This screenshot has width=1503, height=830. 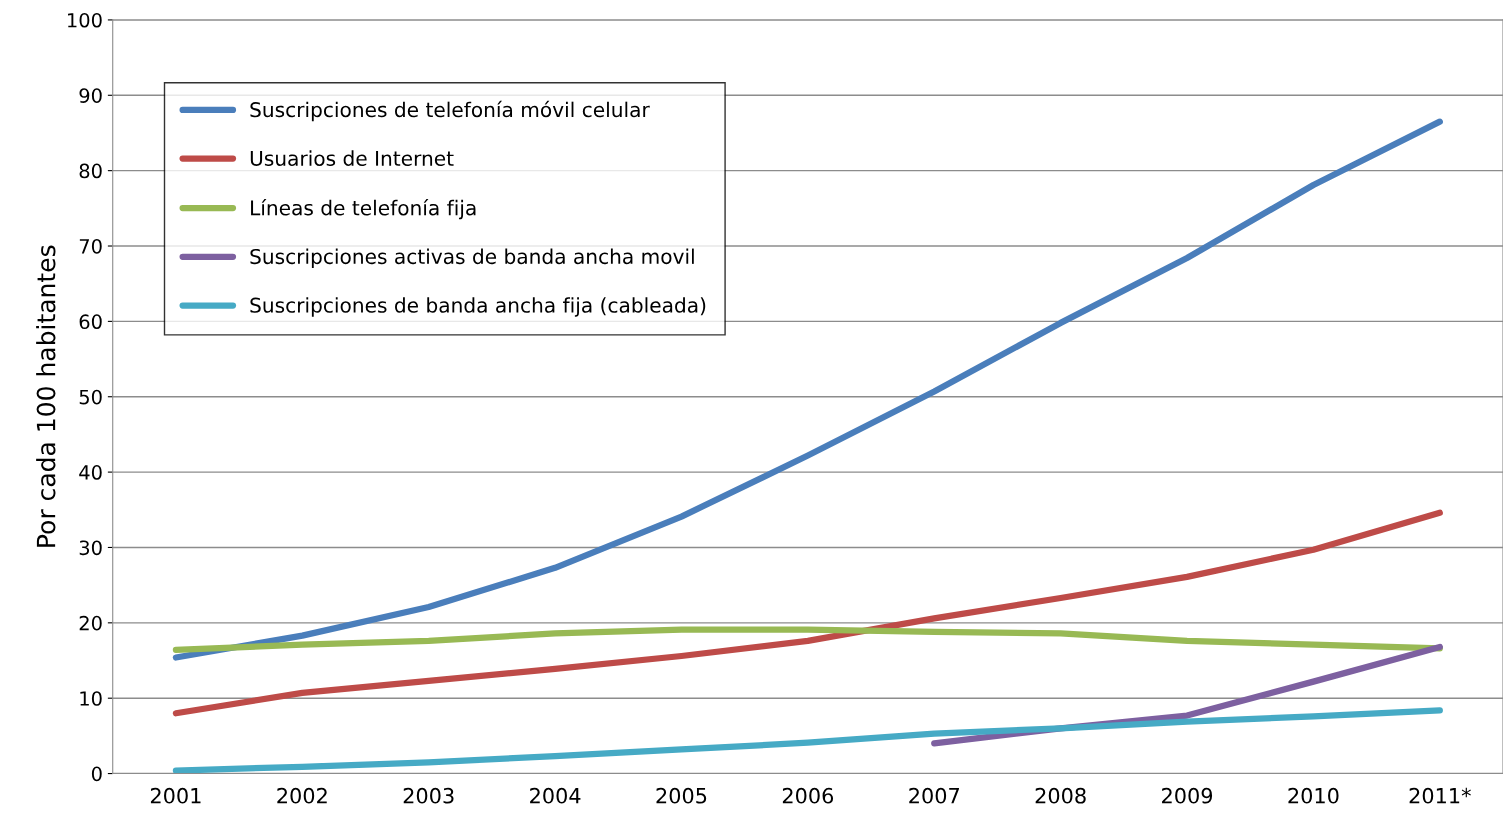 I want to click on y-tick-label: 70, so click(x=90, y=246).